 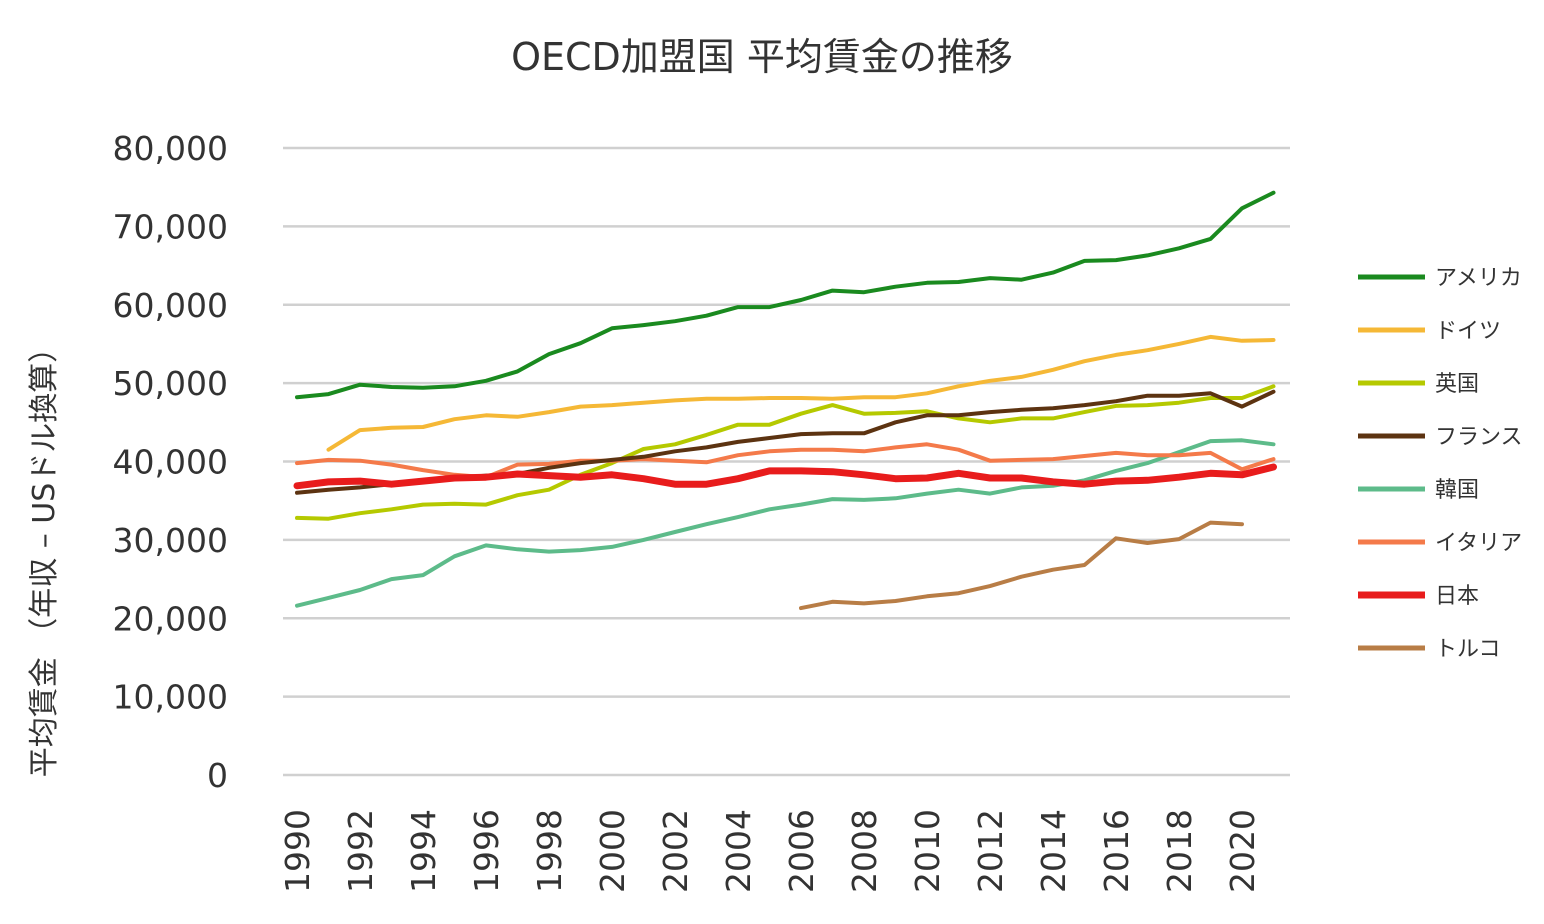 What do you see at coordinates (675, 851) in the screenshot?
I see `x-tick-label: 2002` at bounding box center [675, 851].